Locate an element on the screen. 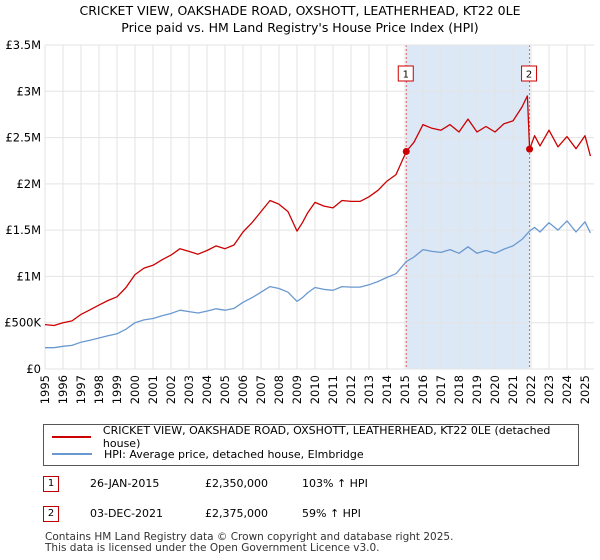  y-tick-label: £3.5M is located at coordinates (23, 45).